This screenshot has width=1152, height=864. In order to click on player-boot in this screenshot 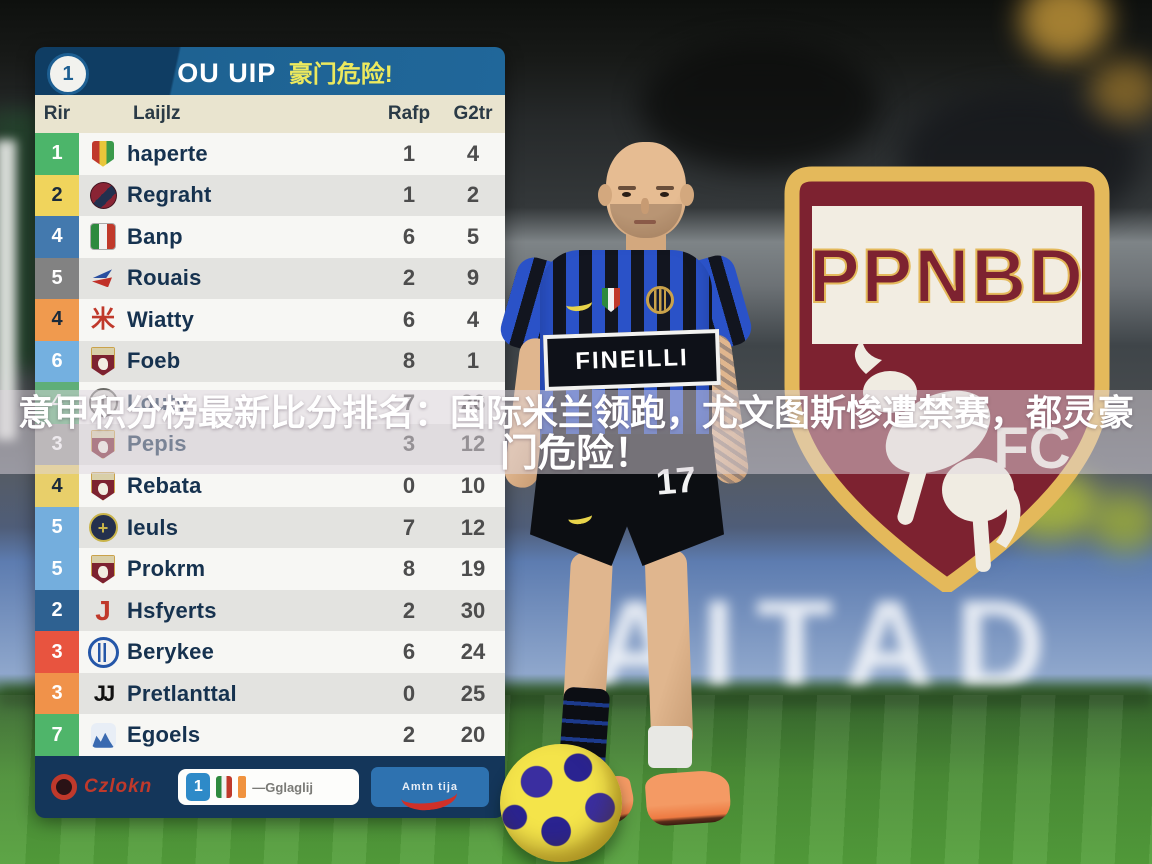, I will do `click(688, 798)`.